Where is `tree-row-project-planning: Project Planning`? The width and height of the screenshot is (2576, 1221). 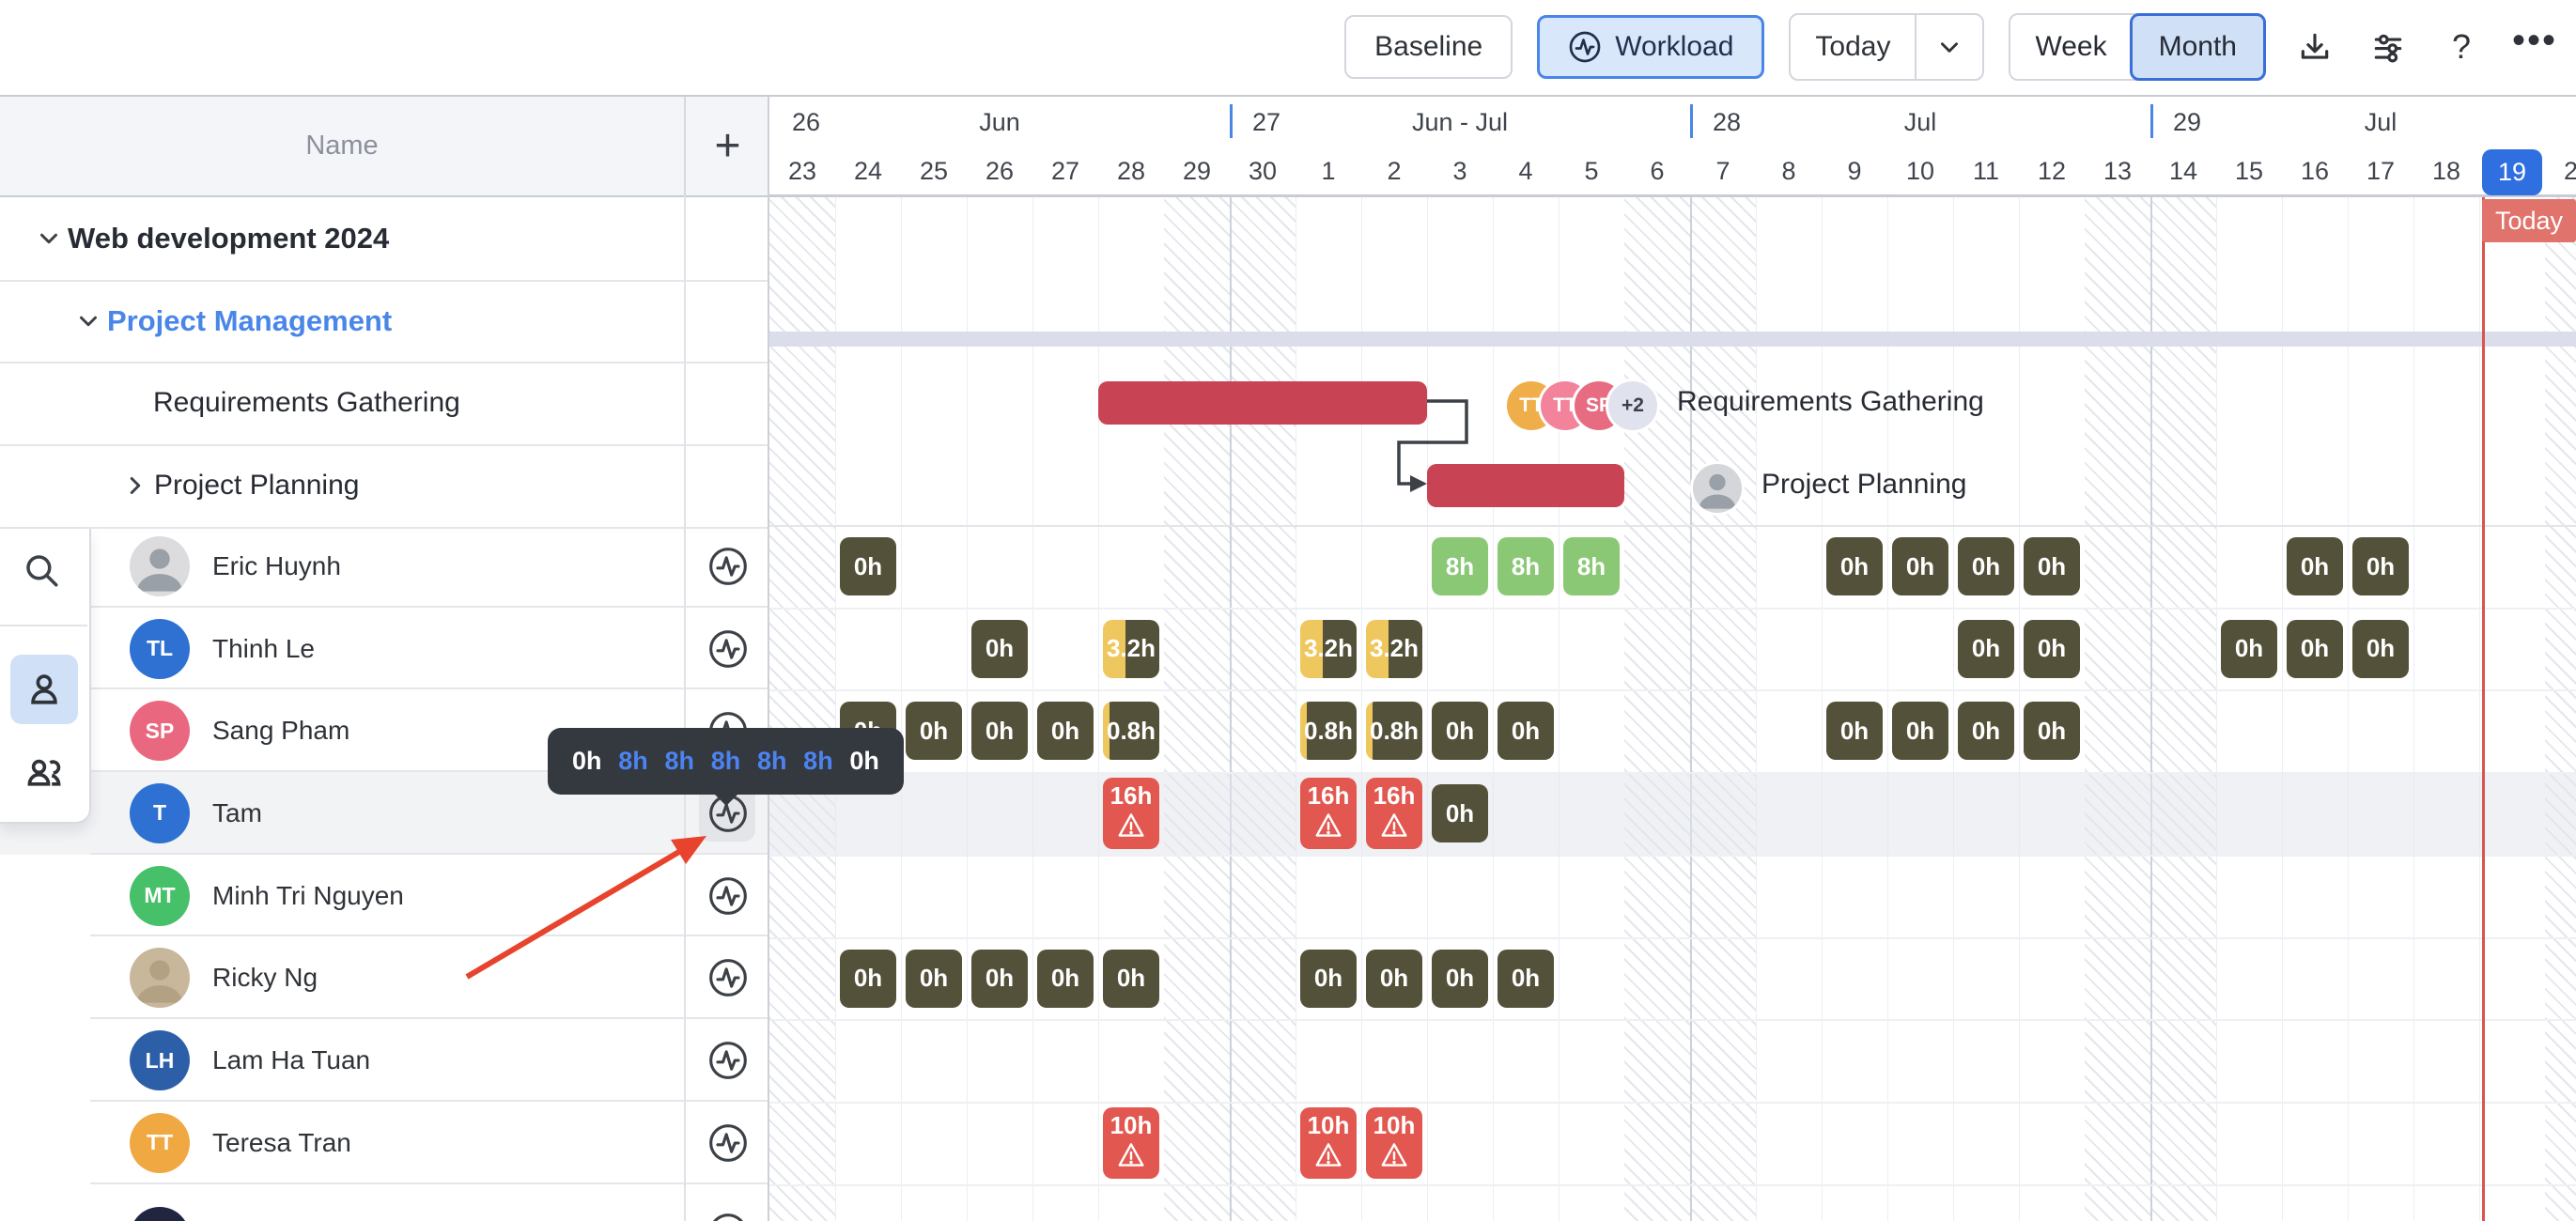 tree-row-project-planning: Project Planning is located at coordinates (384, 486).